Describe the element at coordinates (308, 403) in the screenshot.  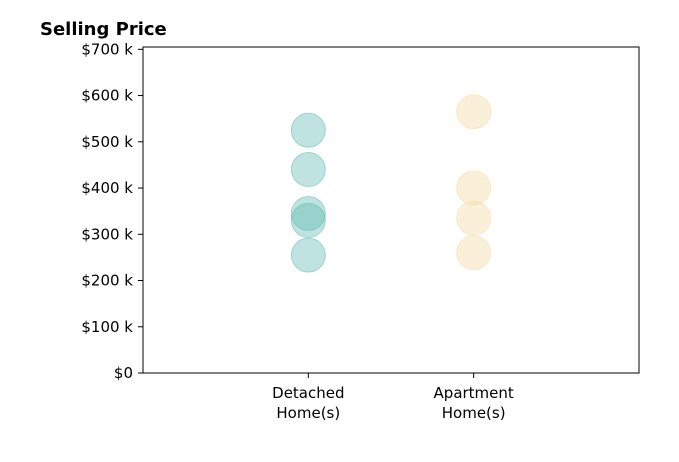
I see `x-tick-label: Detached Home(s)` at that location.